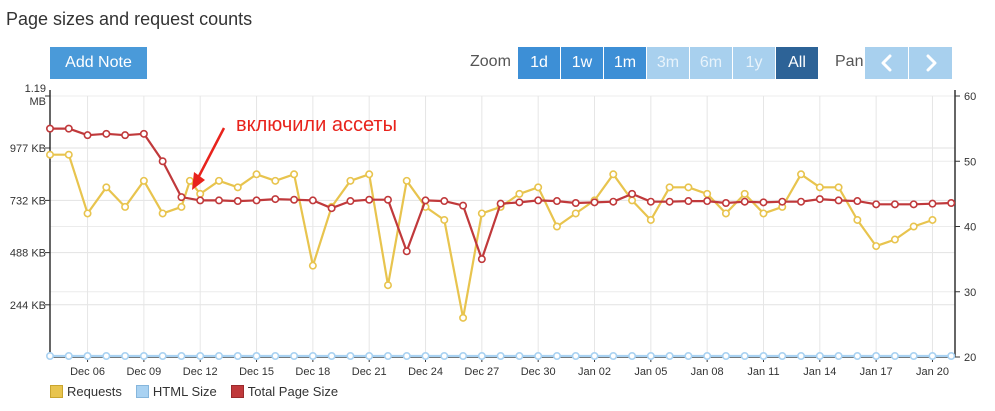  I want to click on chart-legend: Requests HTML Size Total Page Size, so click(201, 391).